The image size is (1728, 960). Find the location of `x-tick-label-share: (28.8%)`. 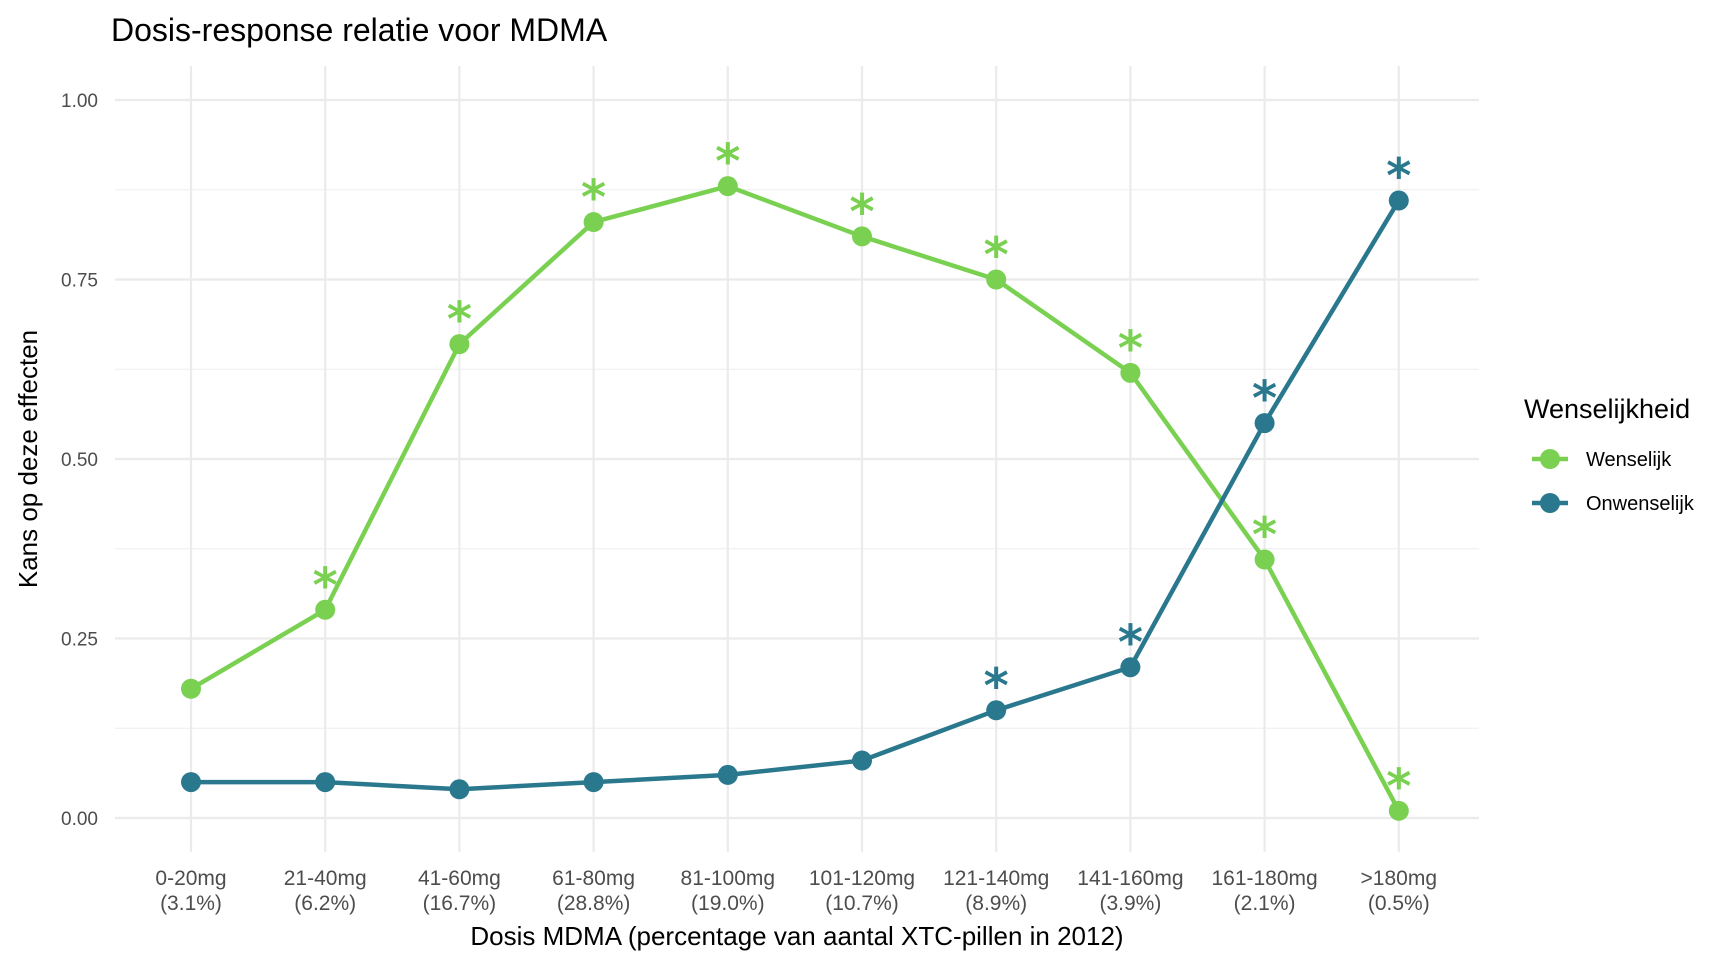

x-tick-label-share: (28.8%) is located at coordinates (594, 903).